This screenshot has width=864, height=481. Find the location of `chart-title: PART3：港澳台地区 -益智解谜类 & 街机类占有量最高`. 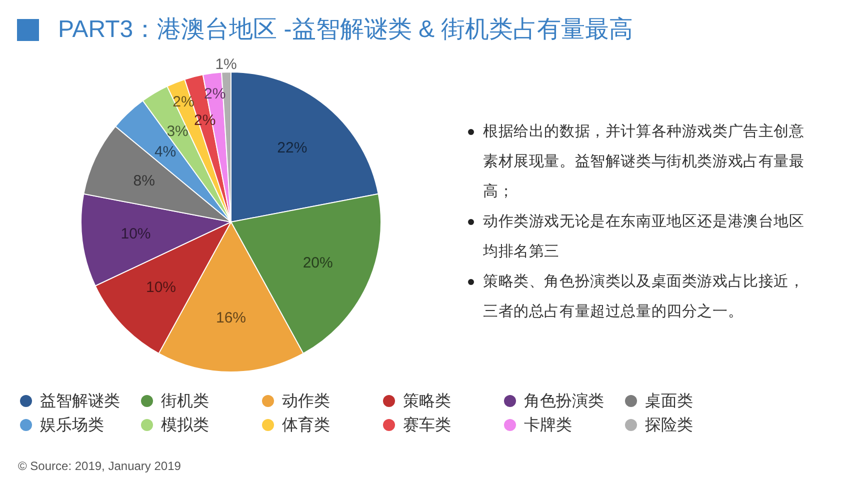

chart-title: PART3：港澳台地区 -益智解谜类 & 街机类占有量最高 is located at coordinates (346, 29).